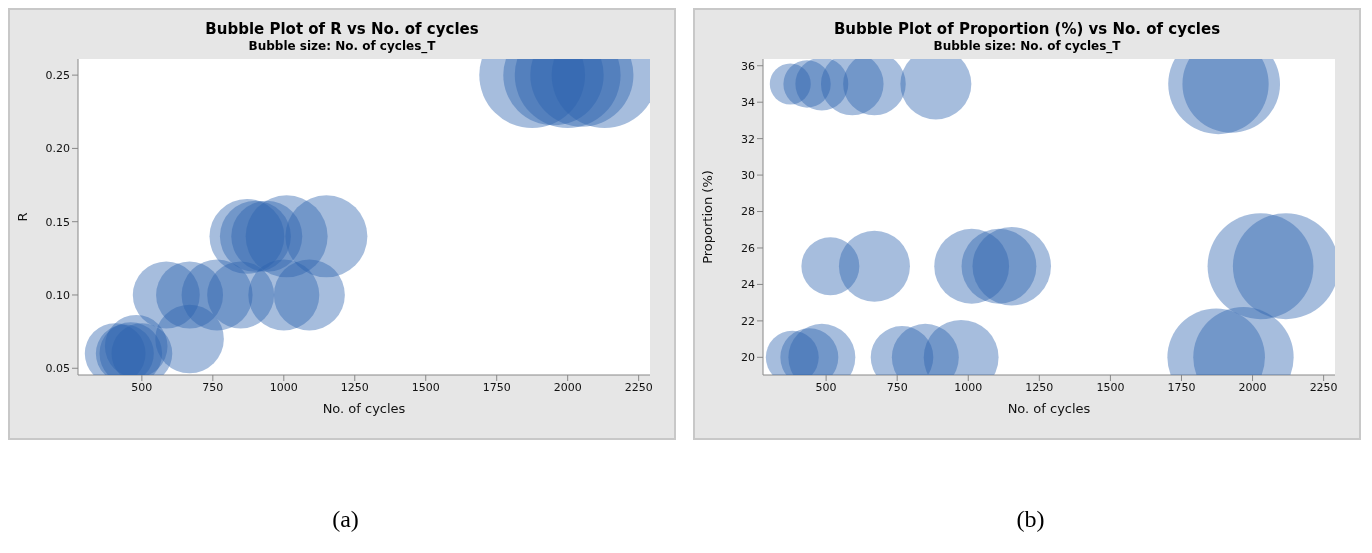 The height and width of the screenshot is (553, 1372). Describe the element at coordinates (748, 358) in the screenshot. I see `y-tick-label: 20` at that location.